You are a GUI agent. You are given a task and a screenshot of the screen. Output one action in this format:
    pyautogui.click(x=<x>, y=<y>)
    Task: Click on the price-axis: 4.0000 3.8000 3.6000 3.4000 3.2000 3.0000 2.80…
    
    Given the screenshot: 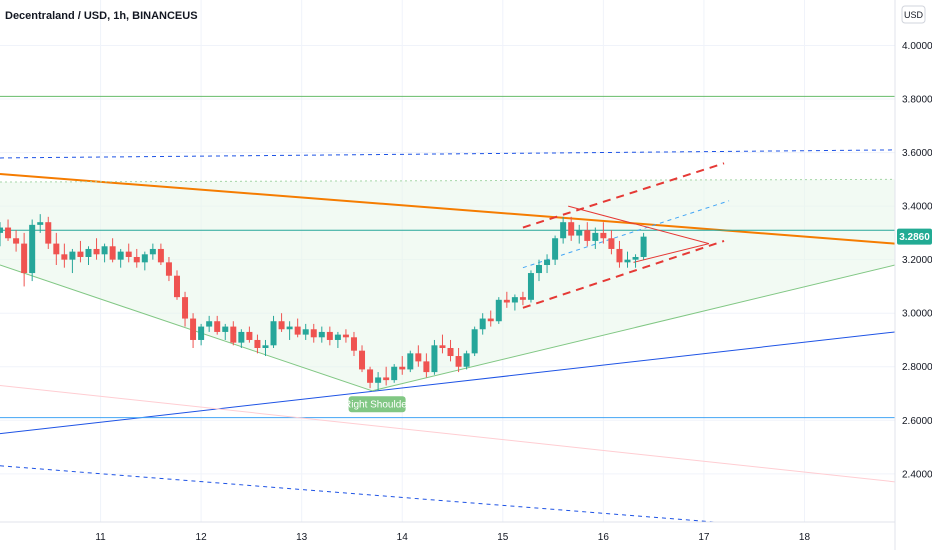 What is the action you would take?
    pyautogui.click(x=917, y=260)
    